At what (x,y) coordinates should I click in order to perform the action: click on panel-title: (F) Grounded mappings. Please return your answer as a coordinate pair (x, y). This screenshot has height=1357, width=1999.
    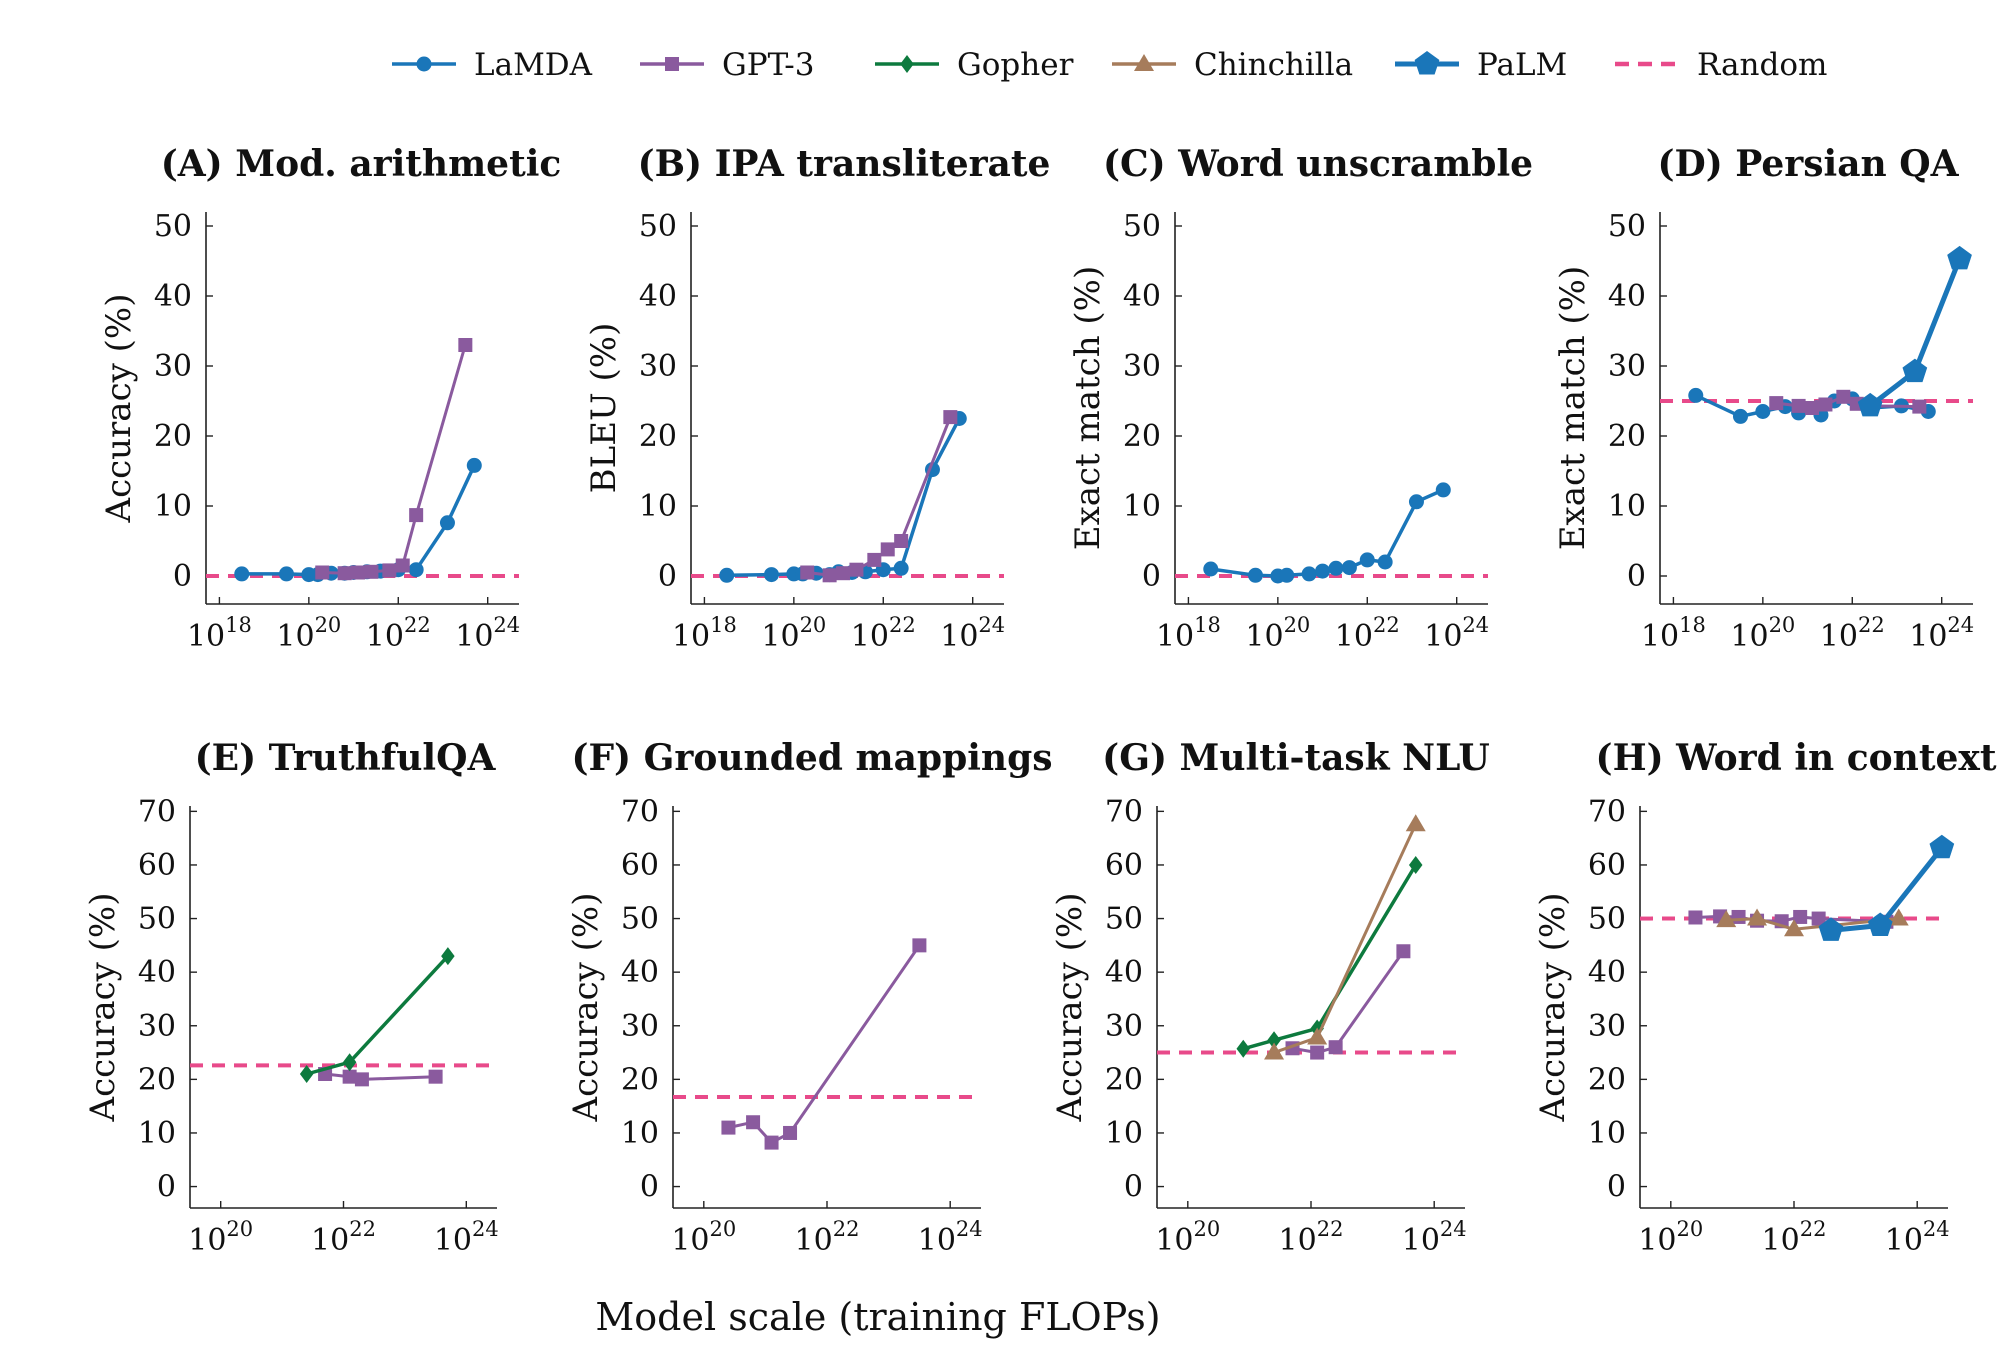
    Looking at the image, I should click on (811, 758).